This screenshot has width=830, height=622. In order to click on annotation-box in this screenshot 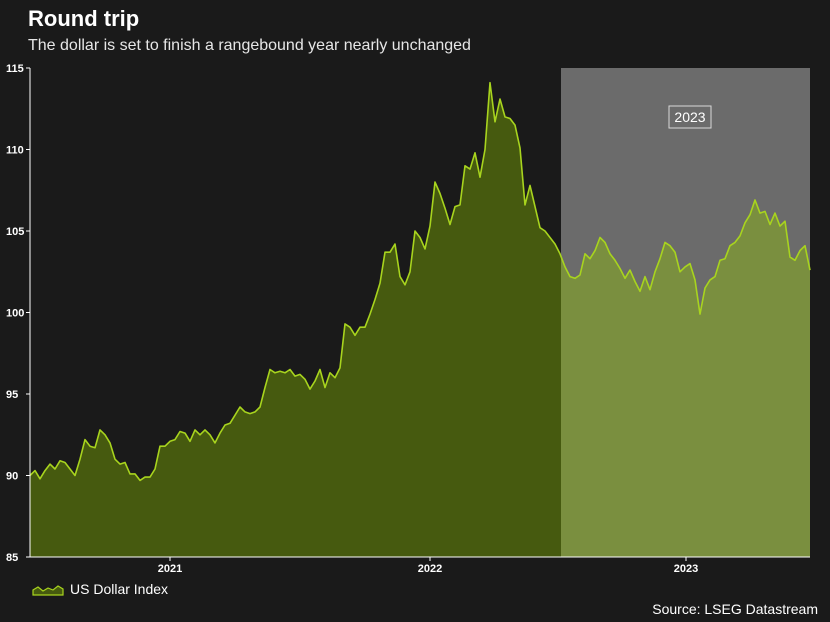, I will do `click(690, 117)`.